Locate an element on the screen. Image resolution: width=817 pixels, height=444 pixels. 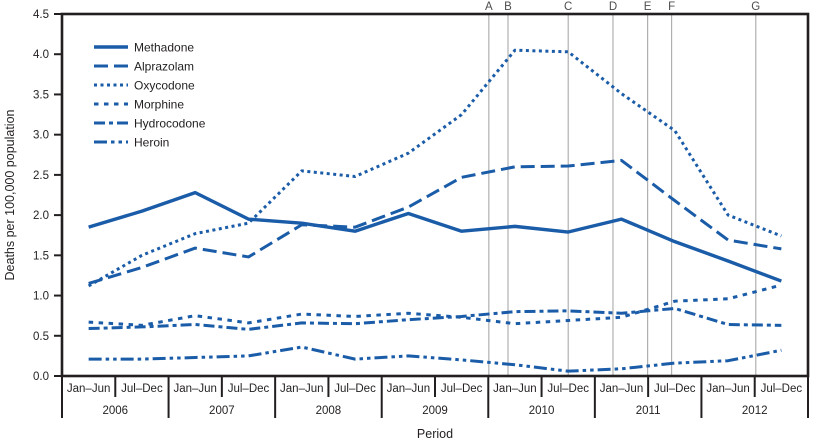
y-tick-label: 2.0 is located at coordinates (41, 216).